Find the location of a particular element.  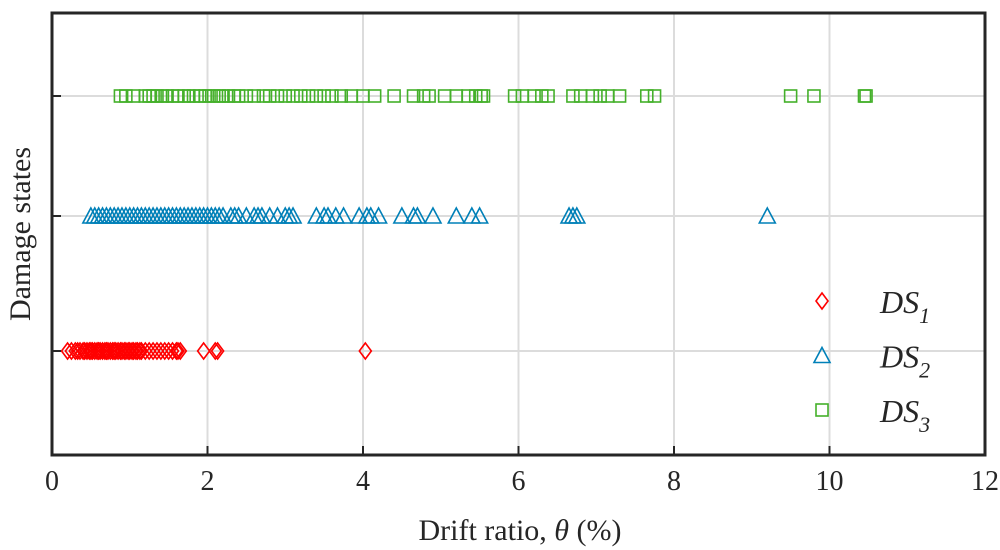

x-axis-label: Drift ratio, θ (%) is located at coordinates (519, 530).